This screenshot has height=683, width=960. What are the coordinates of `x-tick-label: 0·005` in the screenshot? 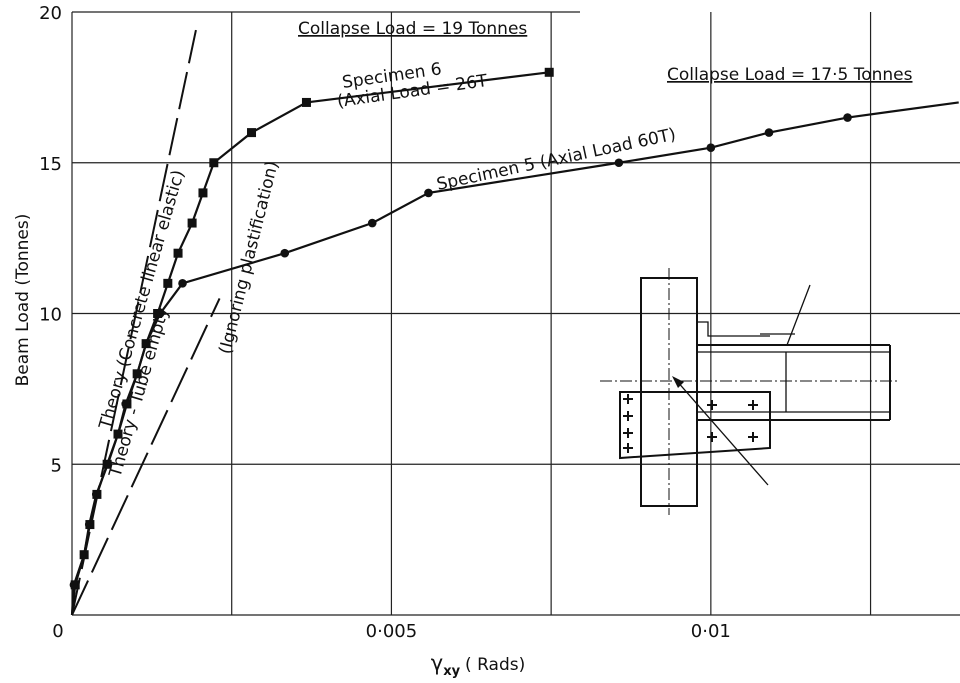 It's located at (392, 631).